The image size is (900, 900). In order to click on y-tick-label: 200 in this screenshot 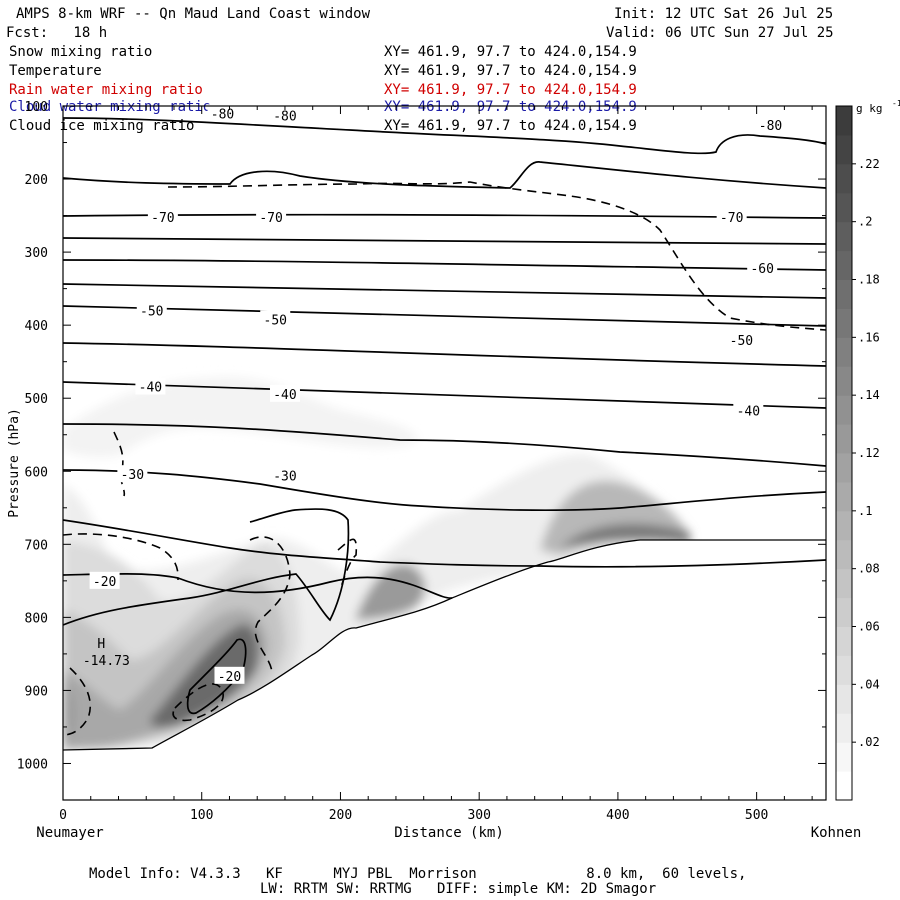, I will do `click(36, 180)`.